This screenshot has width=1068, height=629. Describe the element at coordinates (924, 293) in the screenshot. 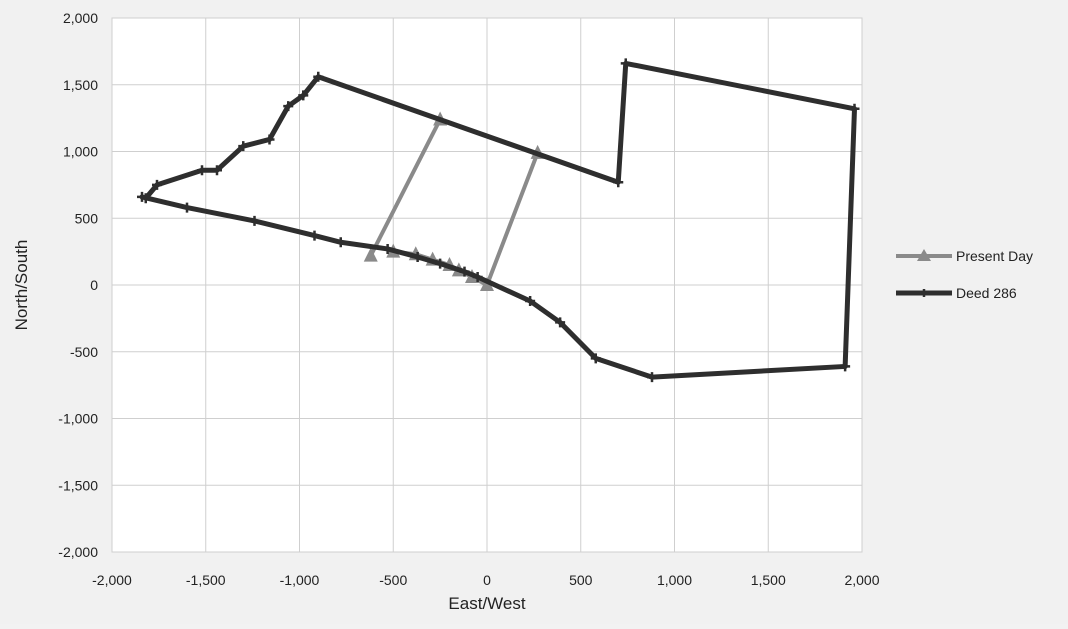

I see `legend-plus-marker` at that location.